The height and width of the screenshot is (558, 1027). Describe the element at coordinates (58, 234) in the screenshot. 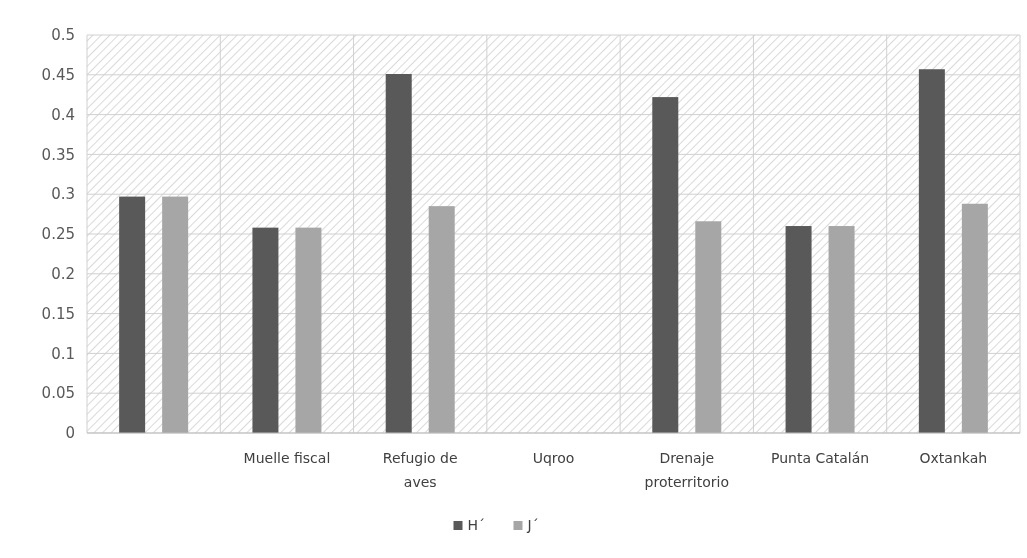

I see `y-tick-label: 0.25` at that location.